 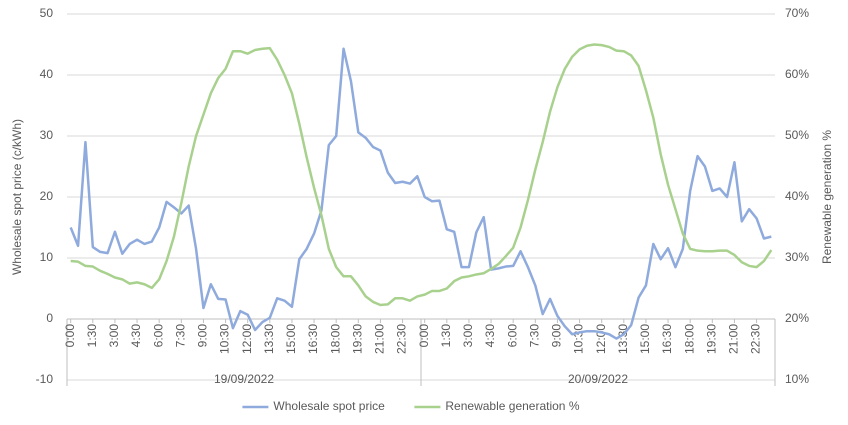 What do you see at coordinates (17, 197) in the screenshot?
I see `y-axis-title: Wholesale spot price (c/kWh)` at bounding box center [17, 197].